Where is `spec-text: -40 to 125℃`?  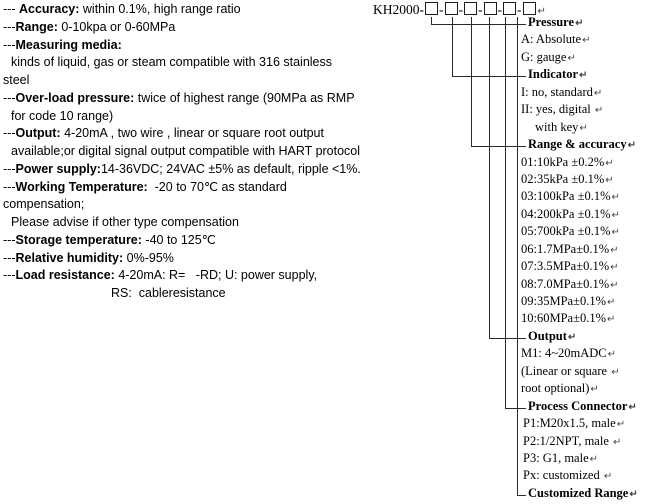 spec-text: -40 to 125℃ is located at coordinates (178, 239).